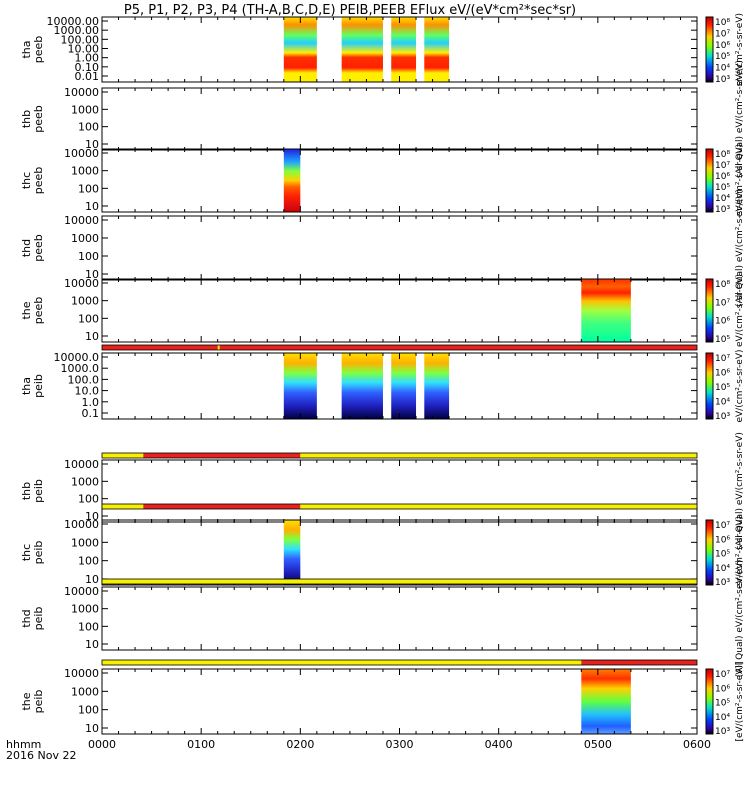 The image size is (750, 800). I want to click on y-axis-label: thdpeeb, so click(32, 248).